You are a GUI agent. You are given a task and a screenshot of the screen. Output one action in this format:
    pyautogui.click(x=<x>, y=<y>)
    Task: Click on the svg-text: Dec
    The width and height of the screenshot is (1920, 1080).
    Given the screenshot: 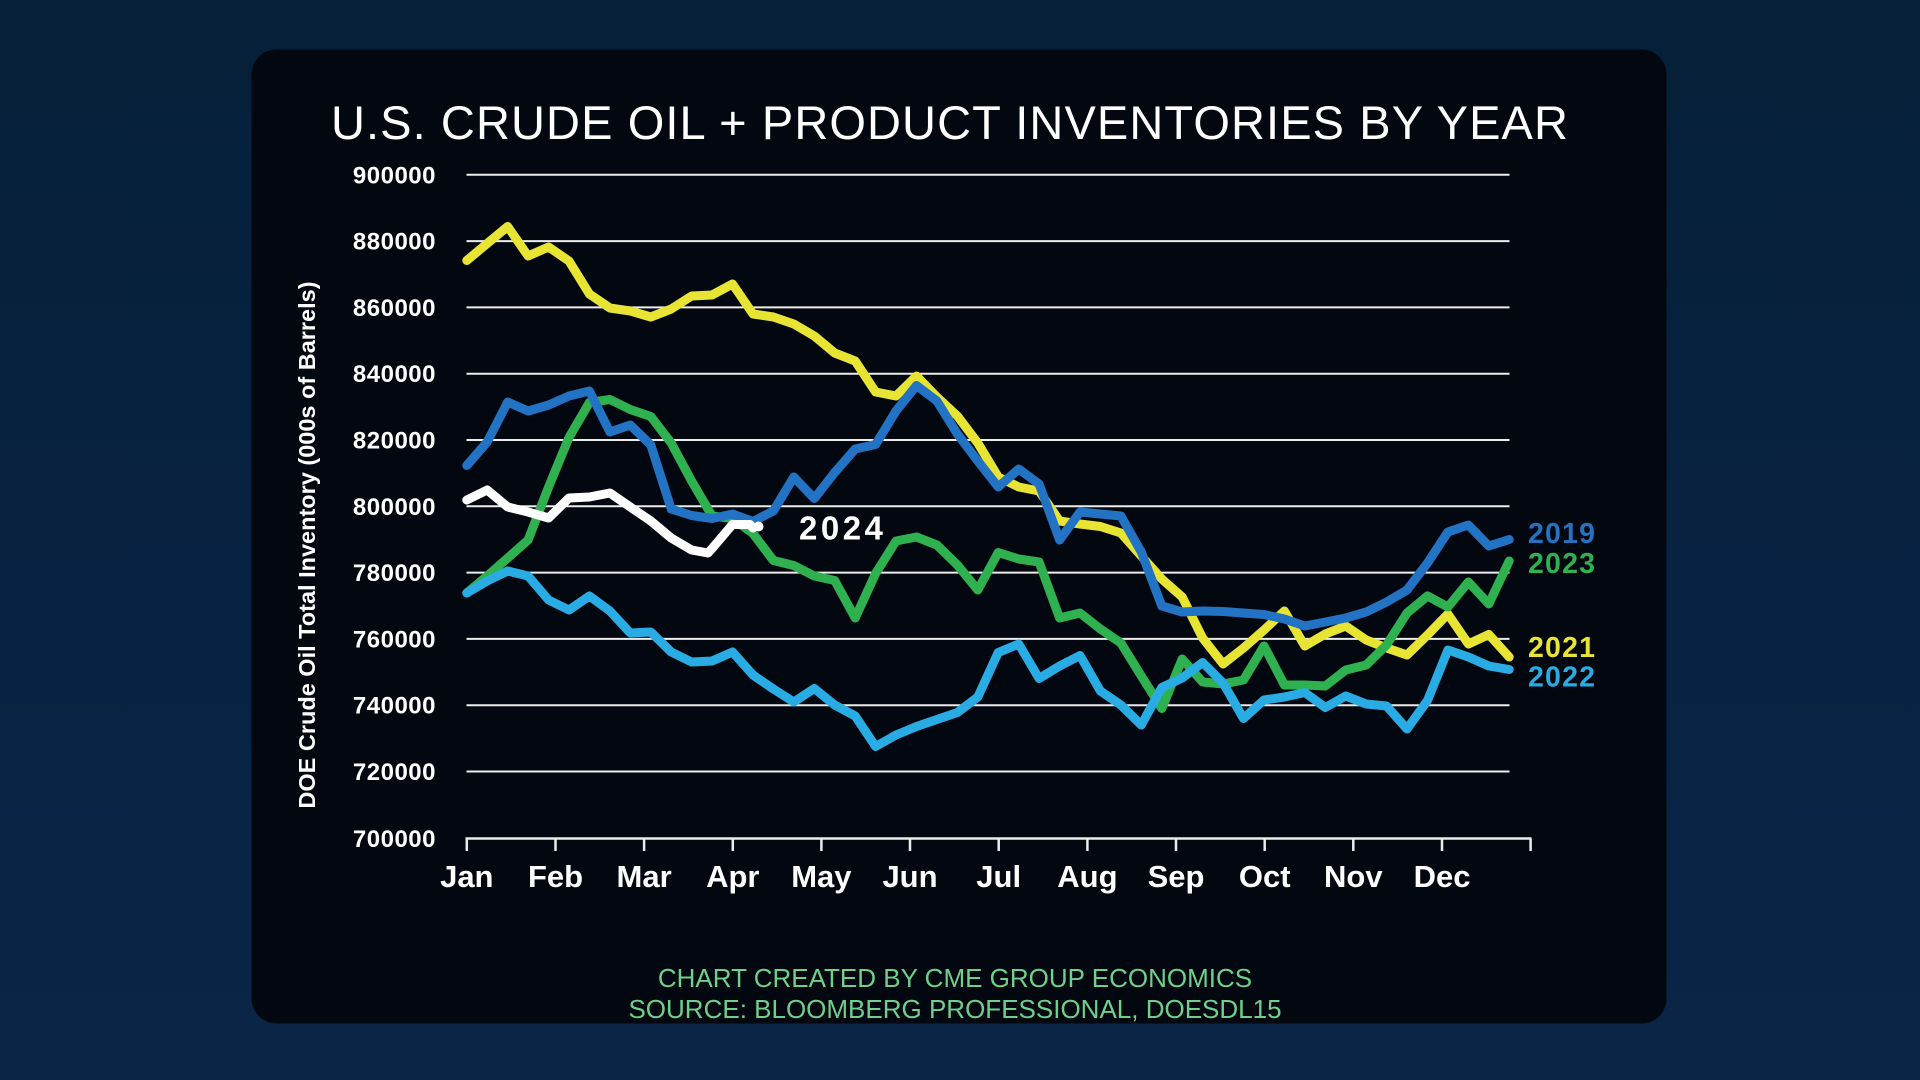 What is the action you would take?
    pyautogui.click(x=1442, y=876)
    